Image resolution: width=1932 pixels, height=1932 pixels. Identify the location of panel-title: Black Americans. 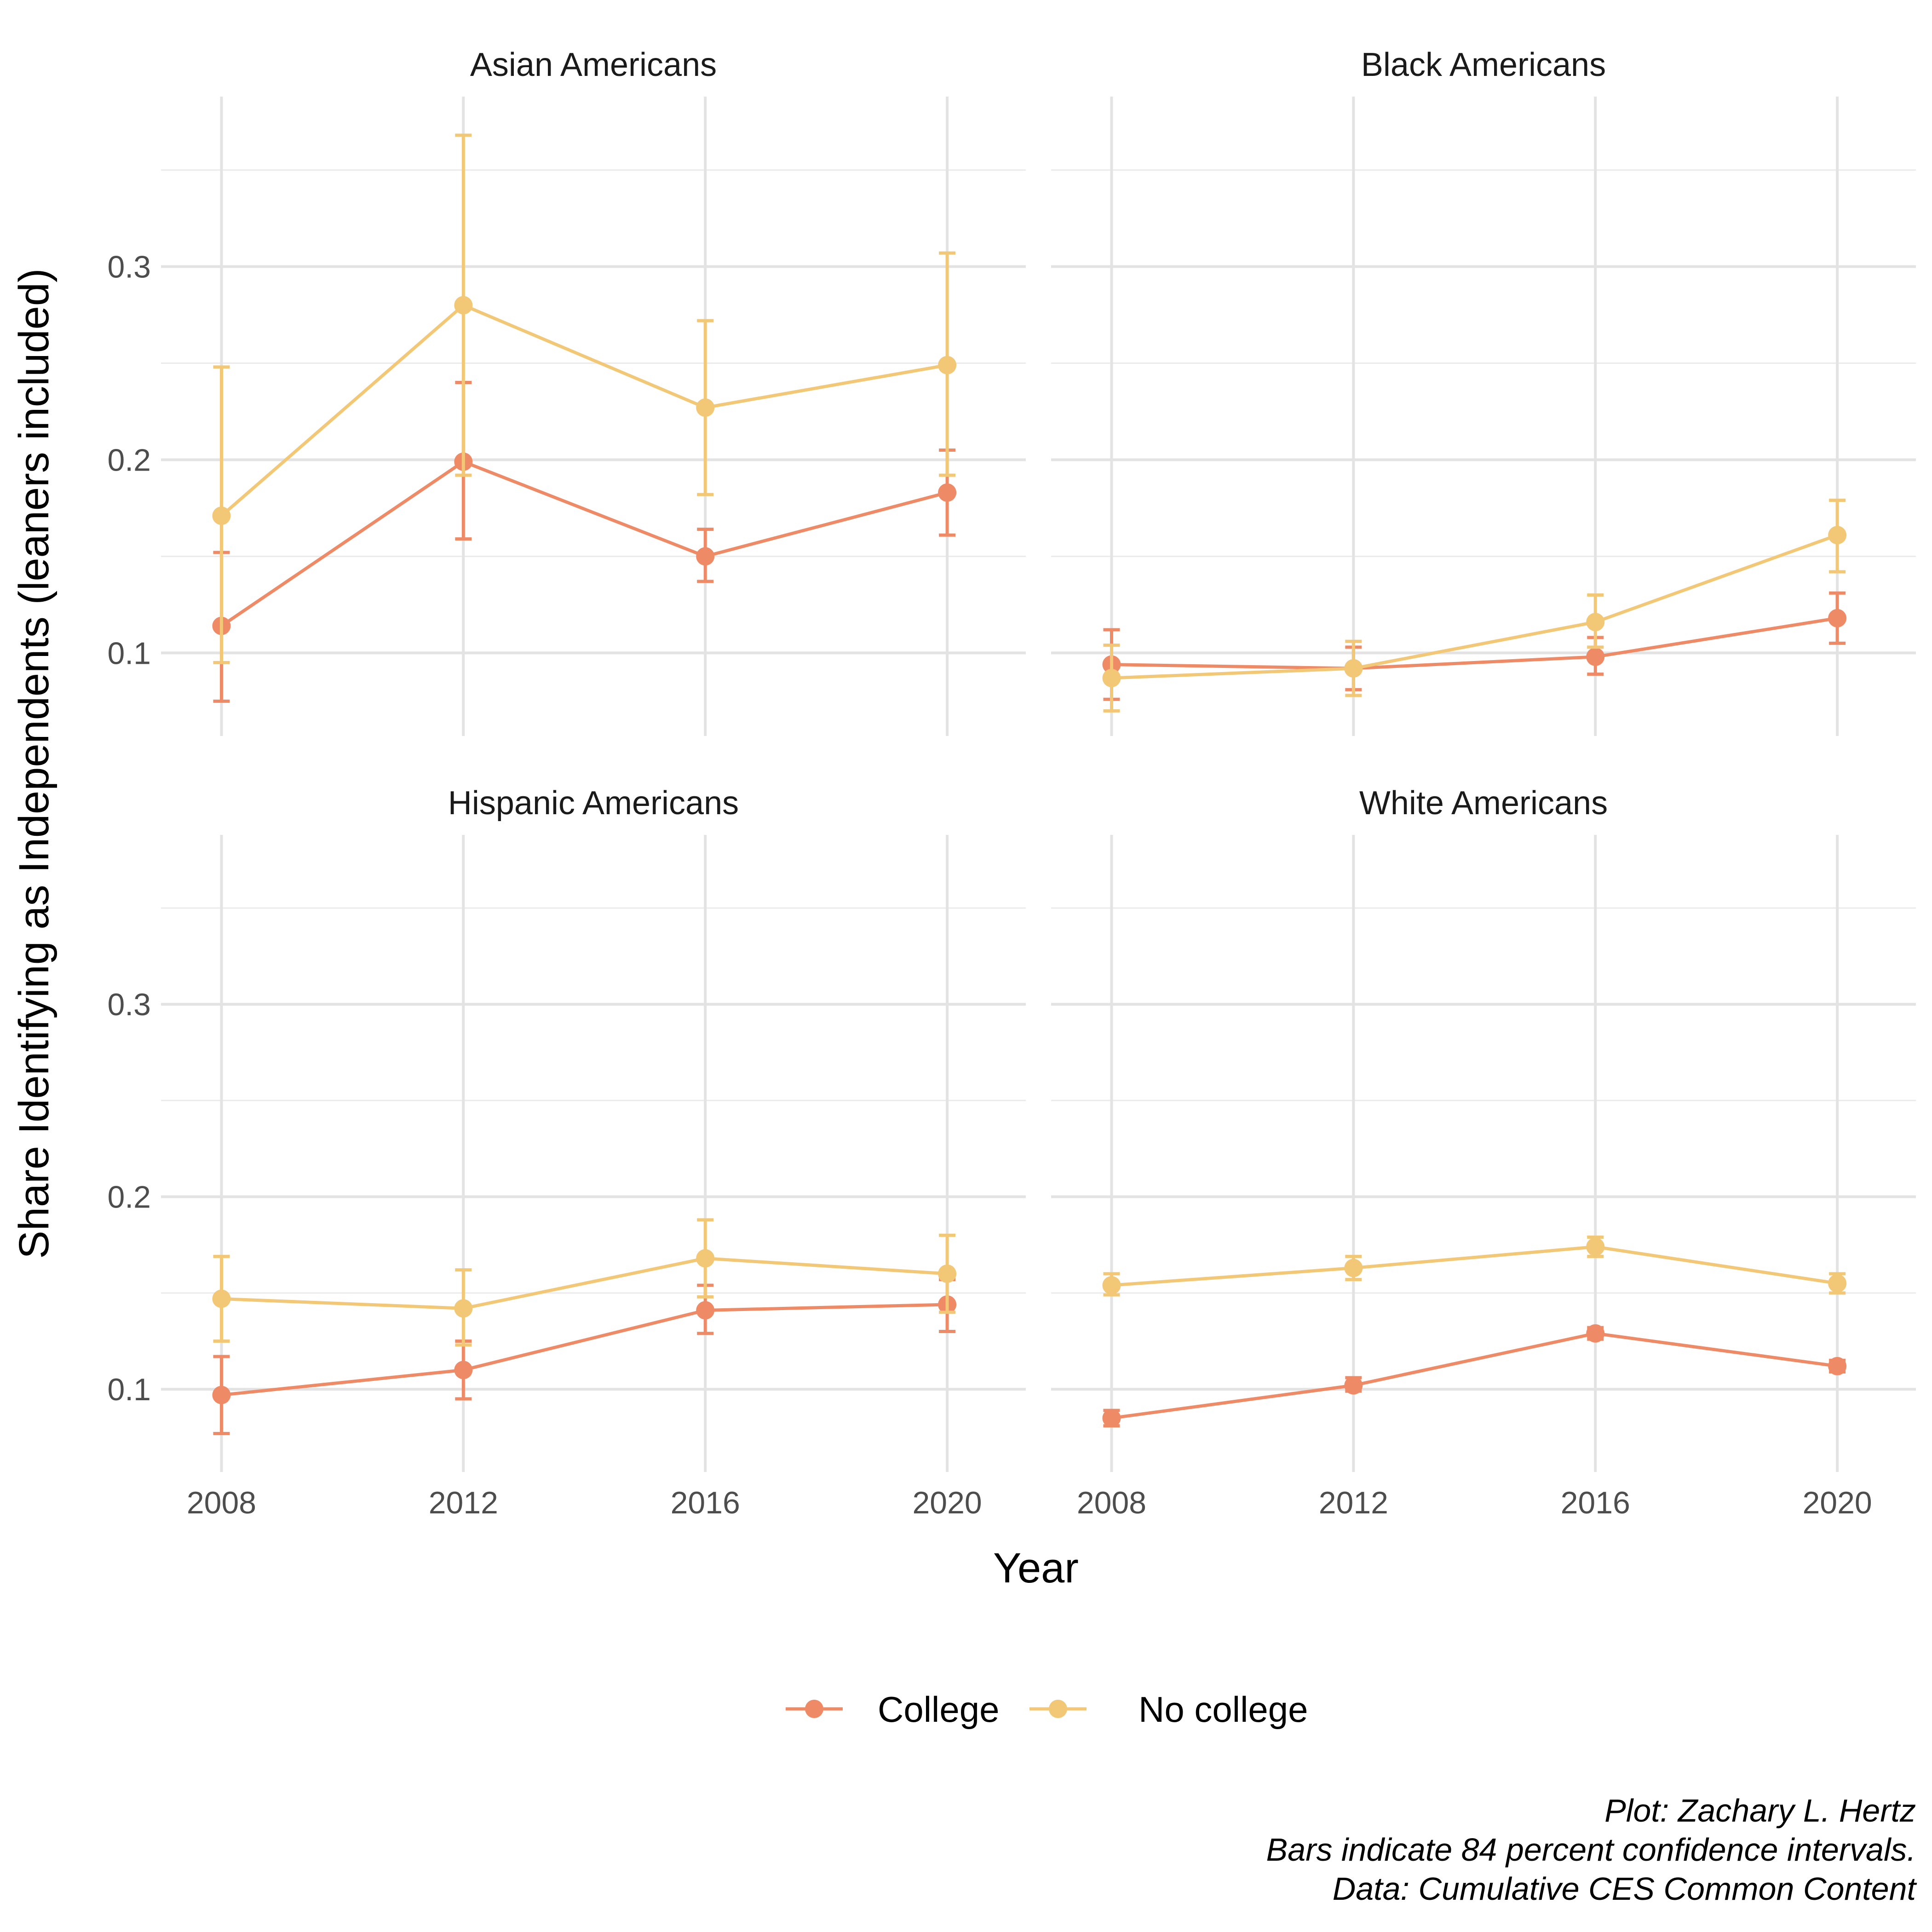
(1483, 64).